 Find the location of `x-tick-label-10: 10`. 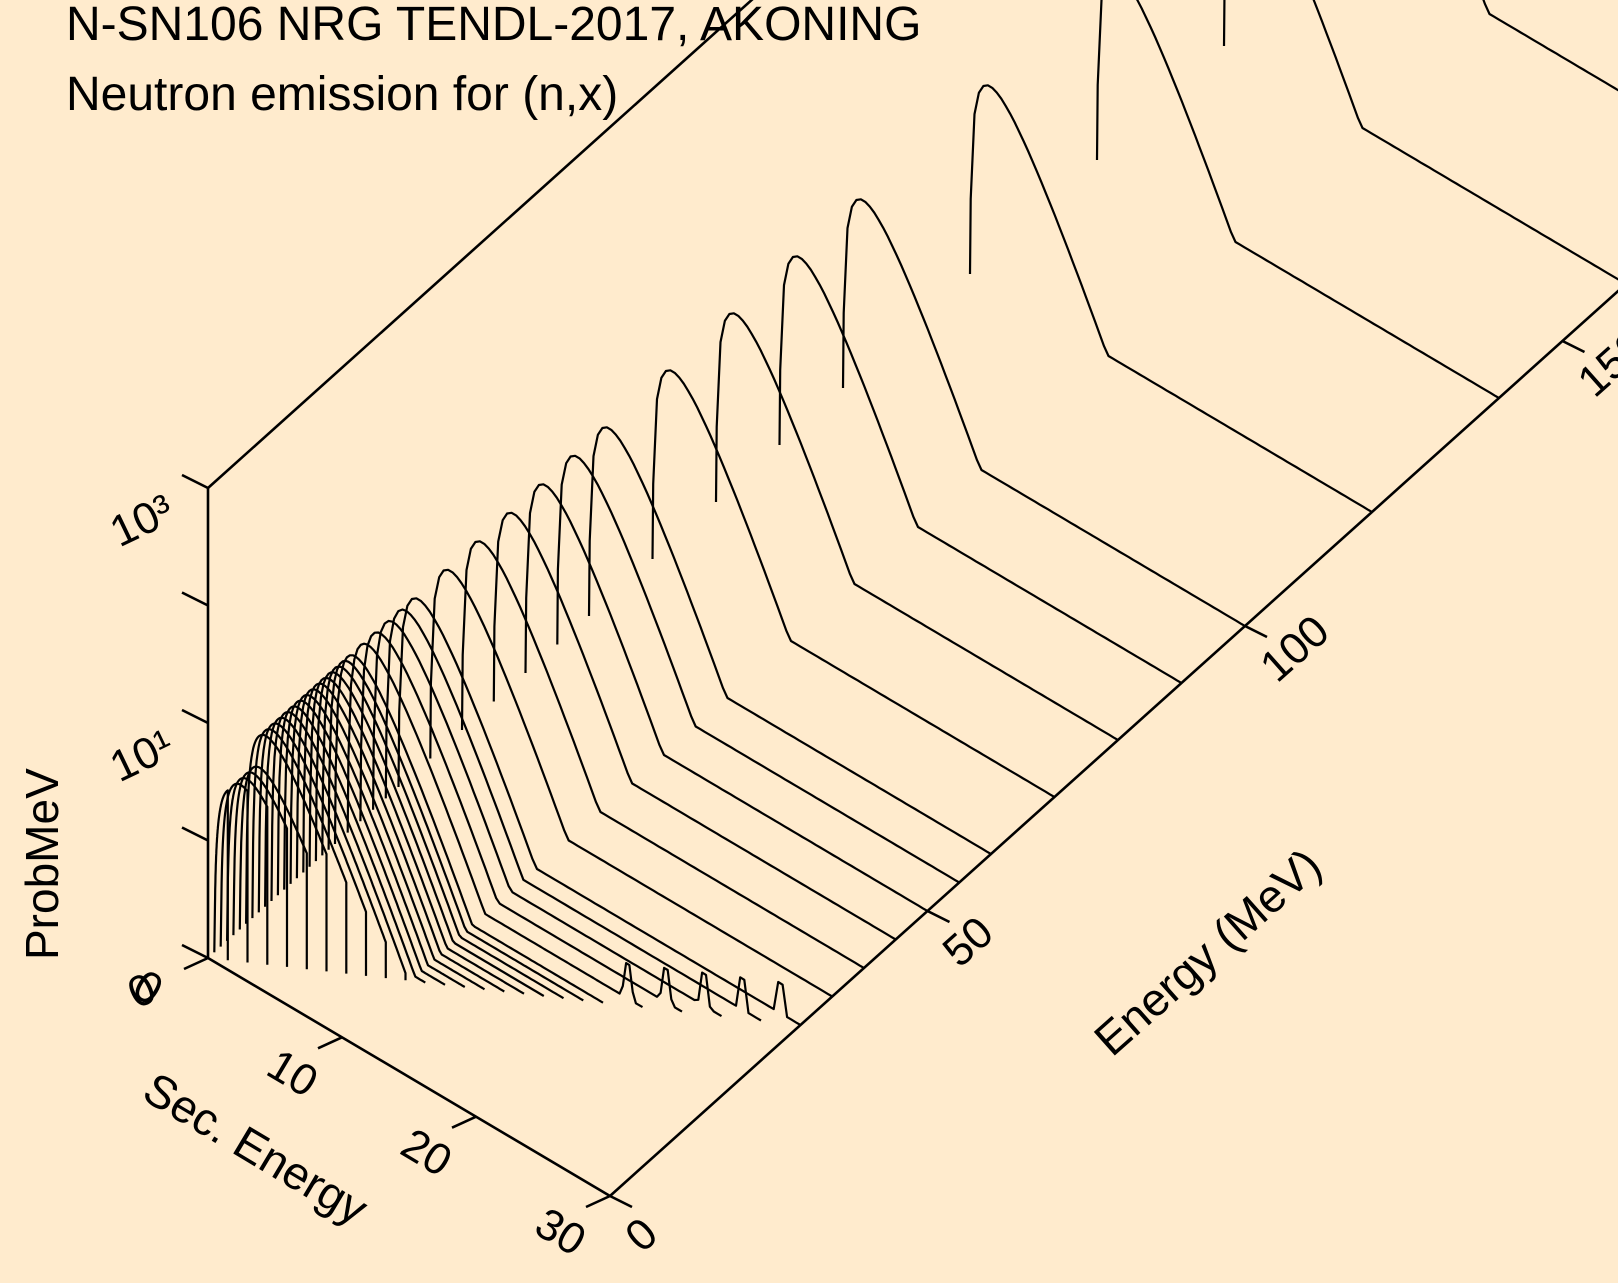

x-tick-label-10: 10 is located at coordinates (292, 1073).